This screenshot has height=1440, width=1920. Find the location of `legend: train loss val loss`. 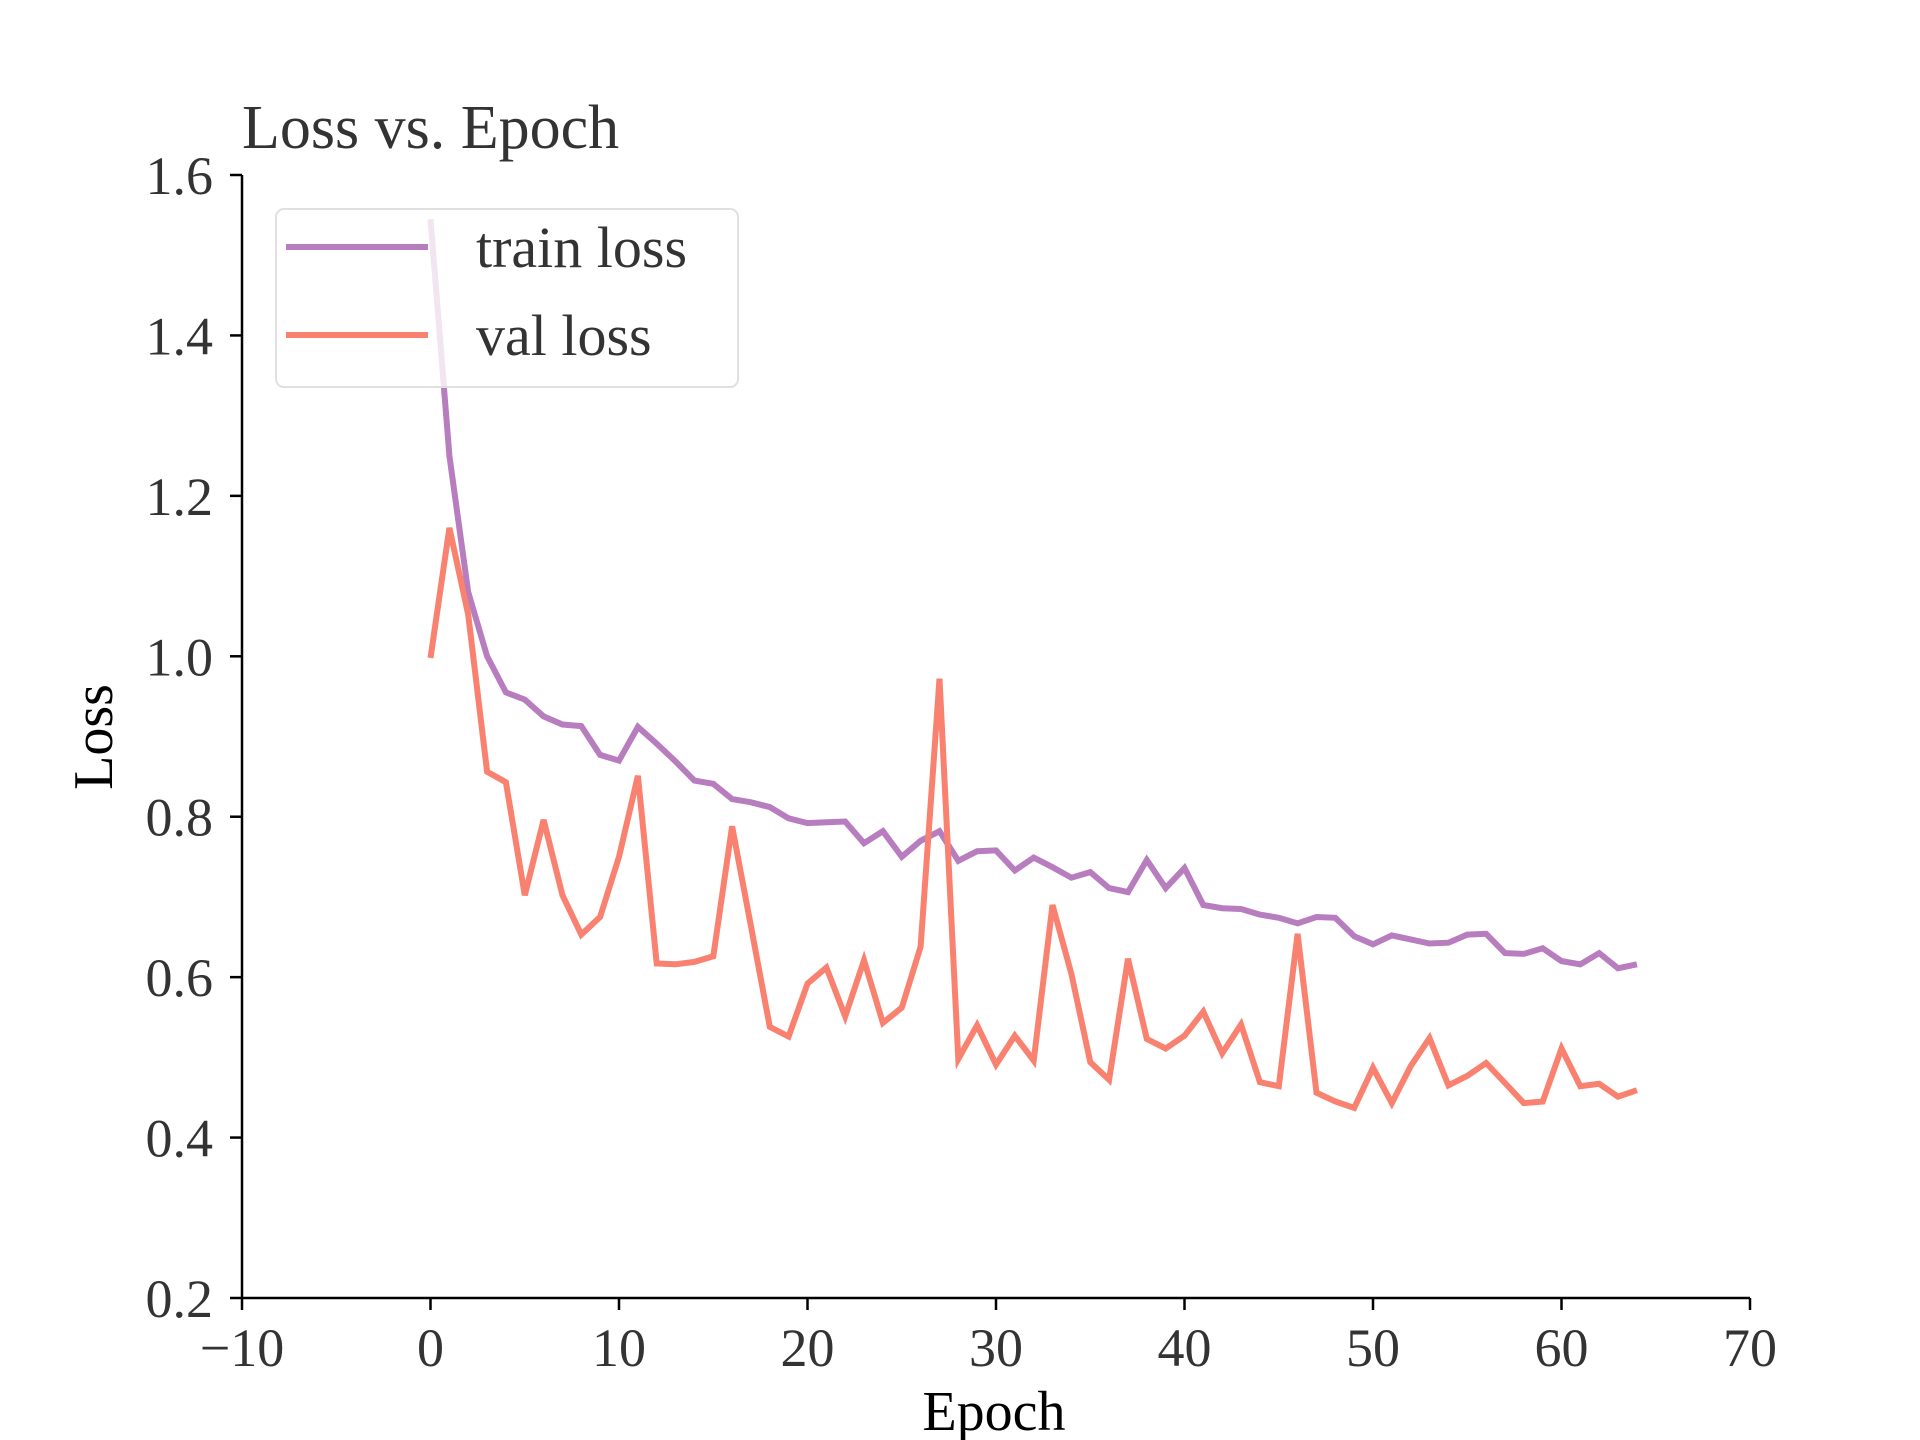

legend: train loss val loss is located at coordinates (507, 298).